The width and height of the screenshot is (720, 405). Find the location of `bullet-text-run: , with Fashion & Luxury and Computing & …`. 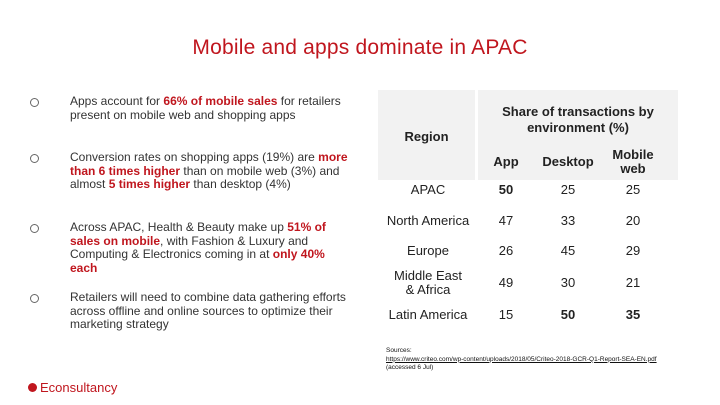

bullet-text-run: , with Fashion & Luxury and Computing & … is located at coordinates (189, 247).